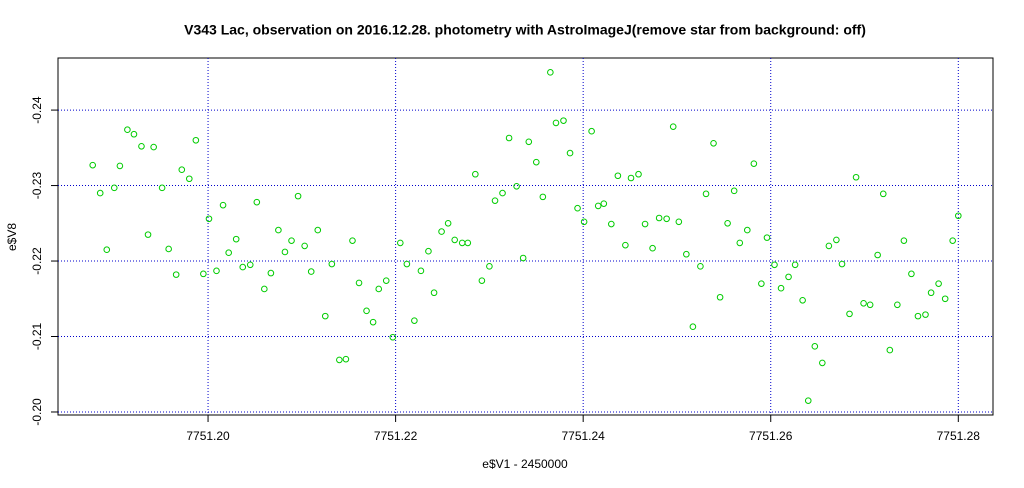  What do you see at coordinates (37, 412) in the screenshot?
I see `y-tick-label: -0.20` at bounding box center [37, 412].